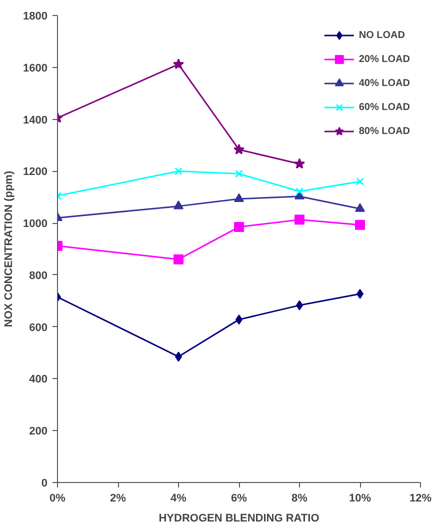 This screenshot has height=527, width=435. I want to click on y-tick-label: 600, so click(38, 328).